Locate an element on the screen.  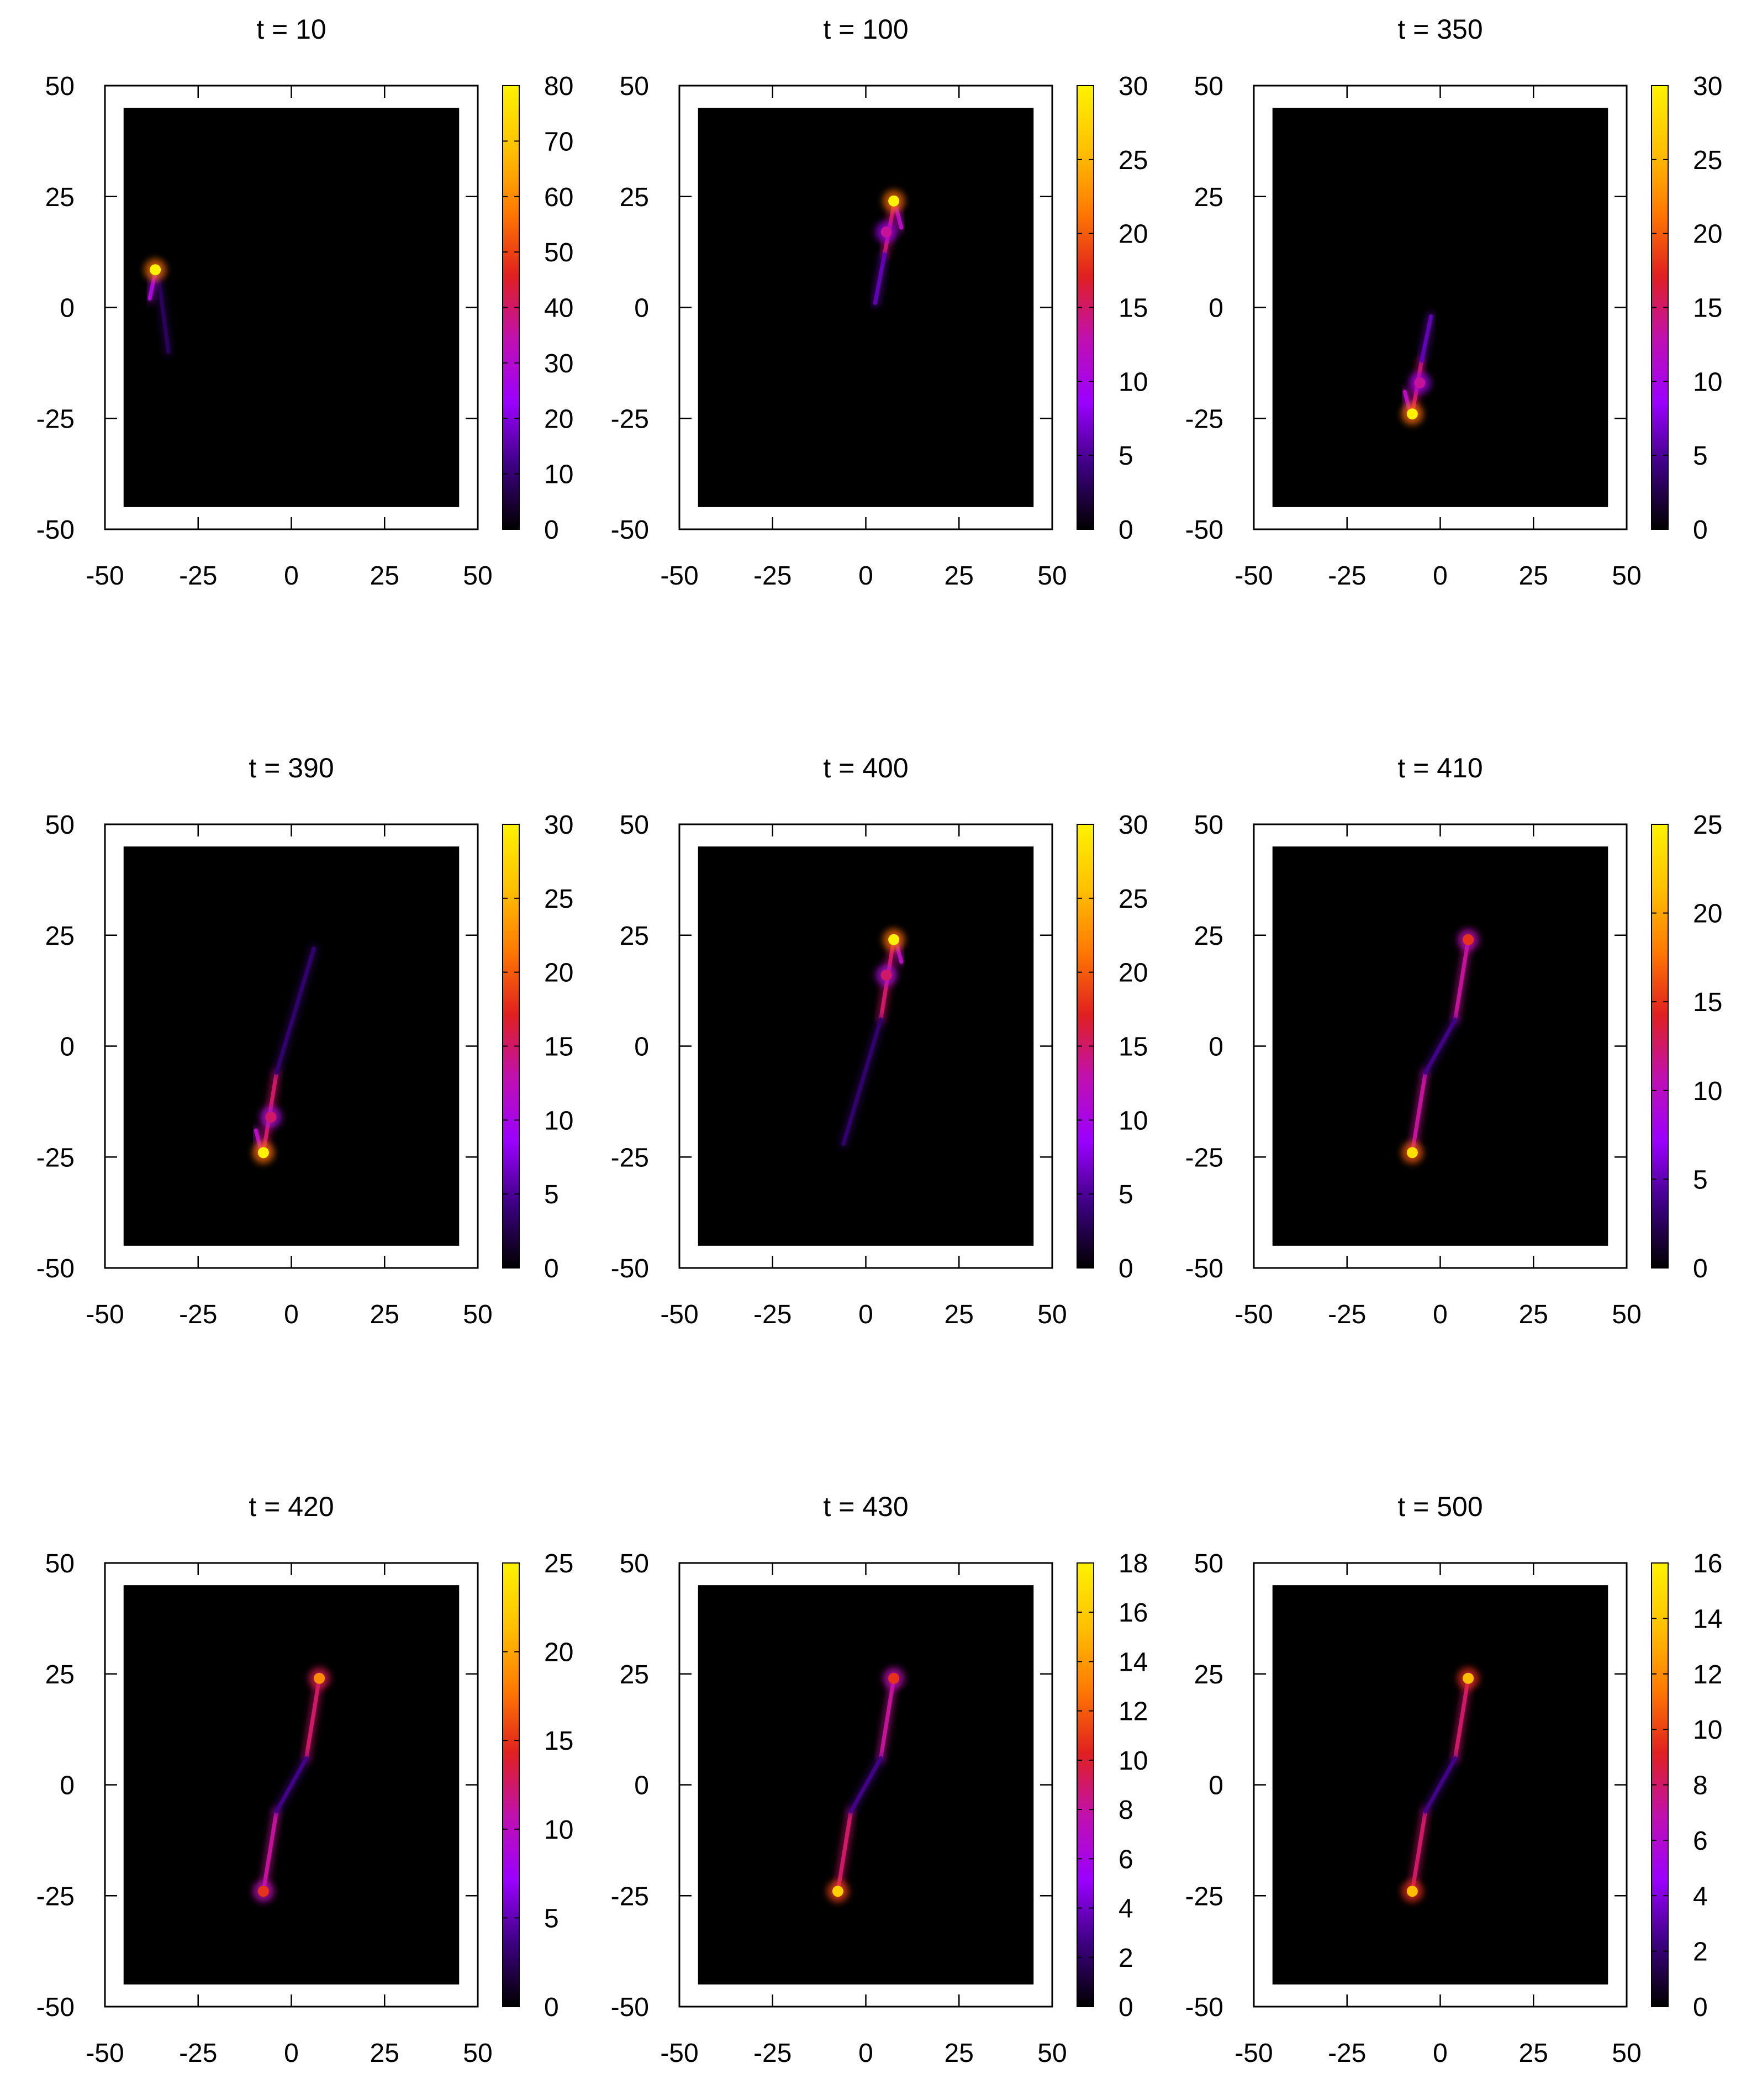
colorbar-tick-label: 8 is located at coordinates (1700, 1786).